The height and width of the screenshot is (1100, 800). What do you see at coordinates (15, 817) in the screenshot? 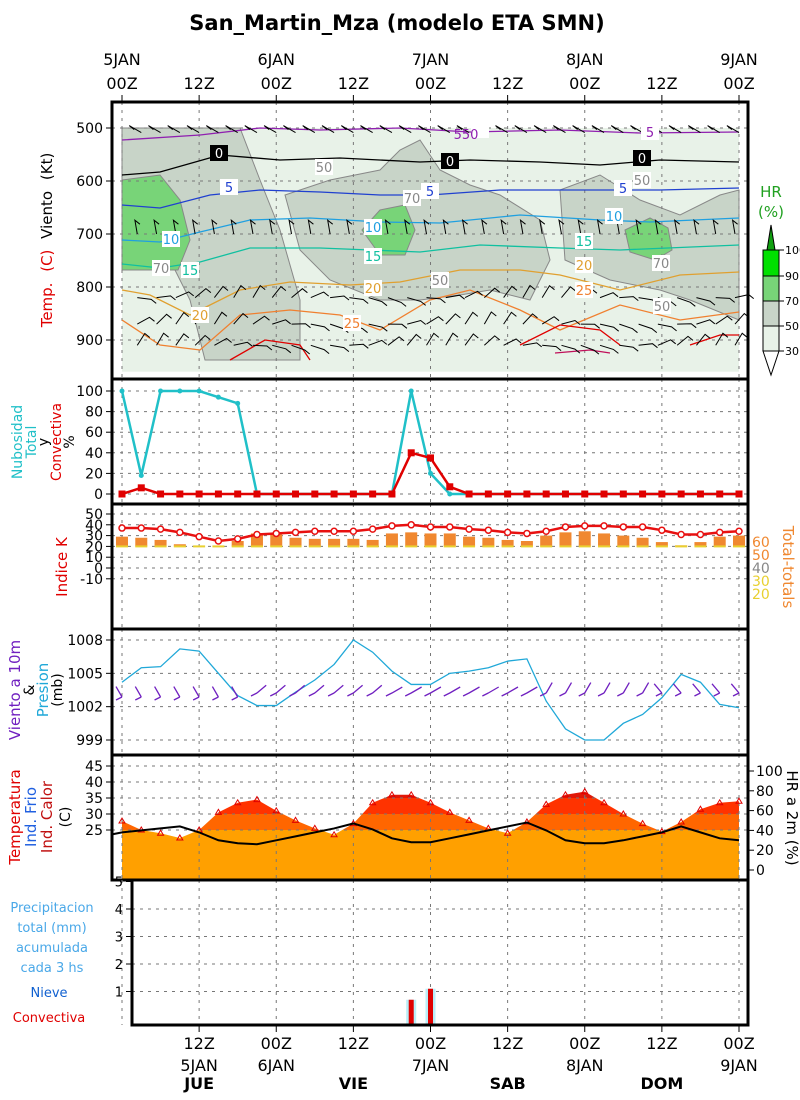
I see `ylabel-temperatura: Temperatura` at bounding box center [15, 817].